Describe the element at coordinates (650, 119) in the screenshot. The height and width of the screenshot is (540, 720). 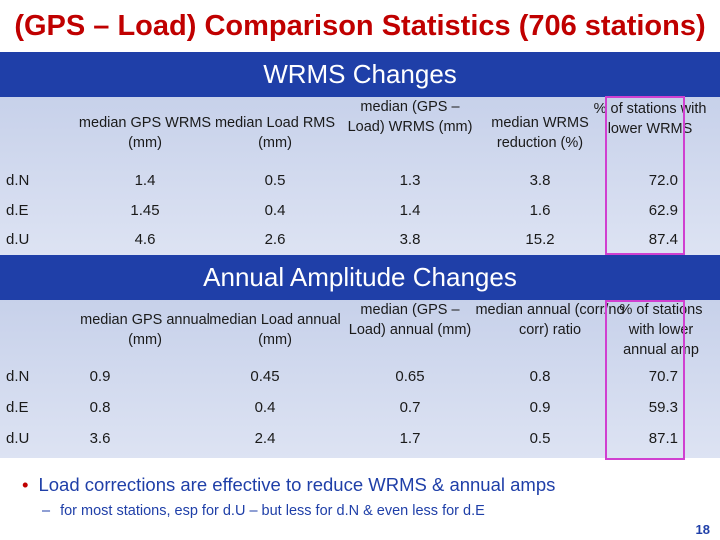
I see `wrms-header-5: % of stations with lower WRMS` at that location.